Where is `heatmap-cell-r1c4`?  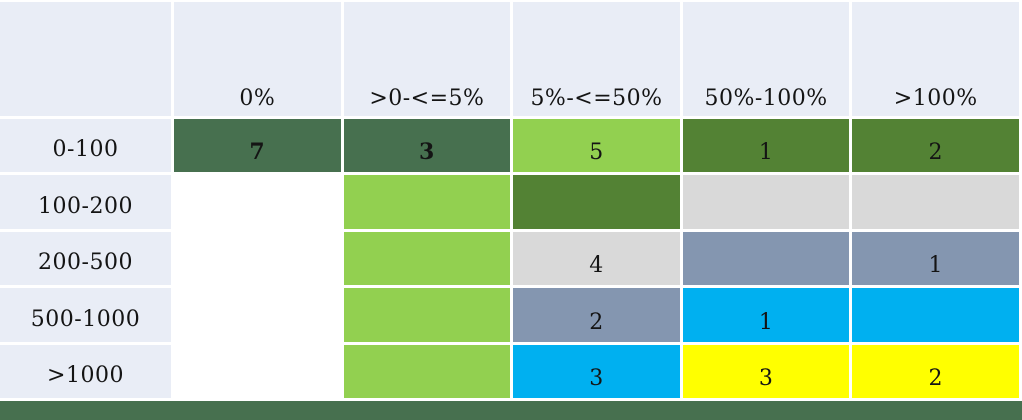
heatmap-cell-r1c4 is located at coordinates (935, 202).